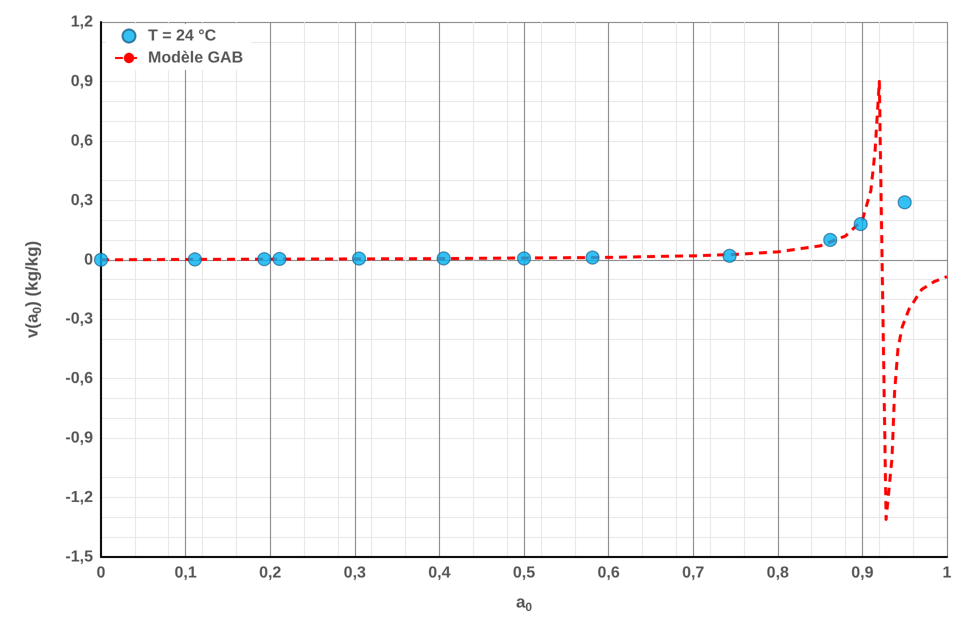 The image size is (955, 635). Describe the element at coordinates (608, 573) in the screenshot. I see `x-tick-label: 0,6` at that location.